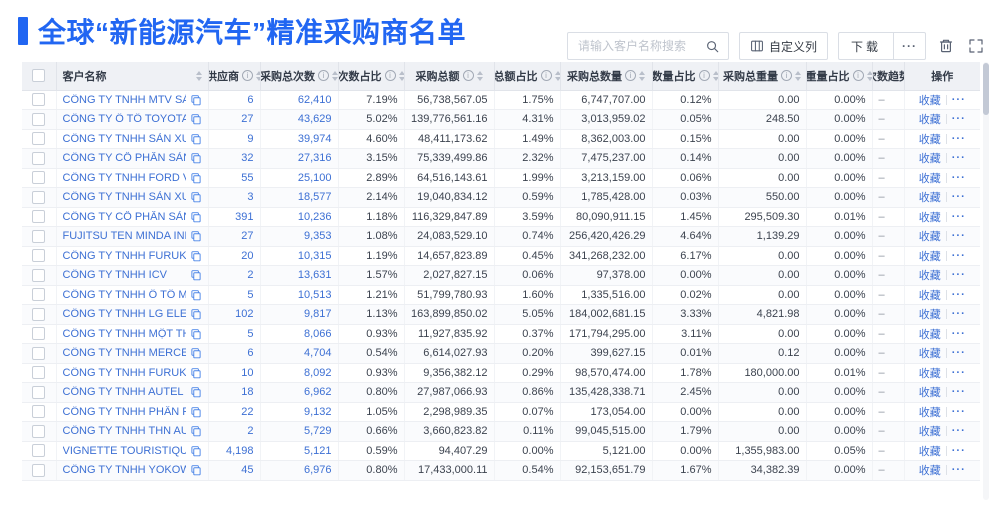 The width and height of the screenshot is (1000, 521). What do you see at coordinates (640, 46) in the screenshot?
I see `search-input` at bounding box center [640, 46].